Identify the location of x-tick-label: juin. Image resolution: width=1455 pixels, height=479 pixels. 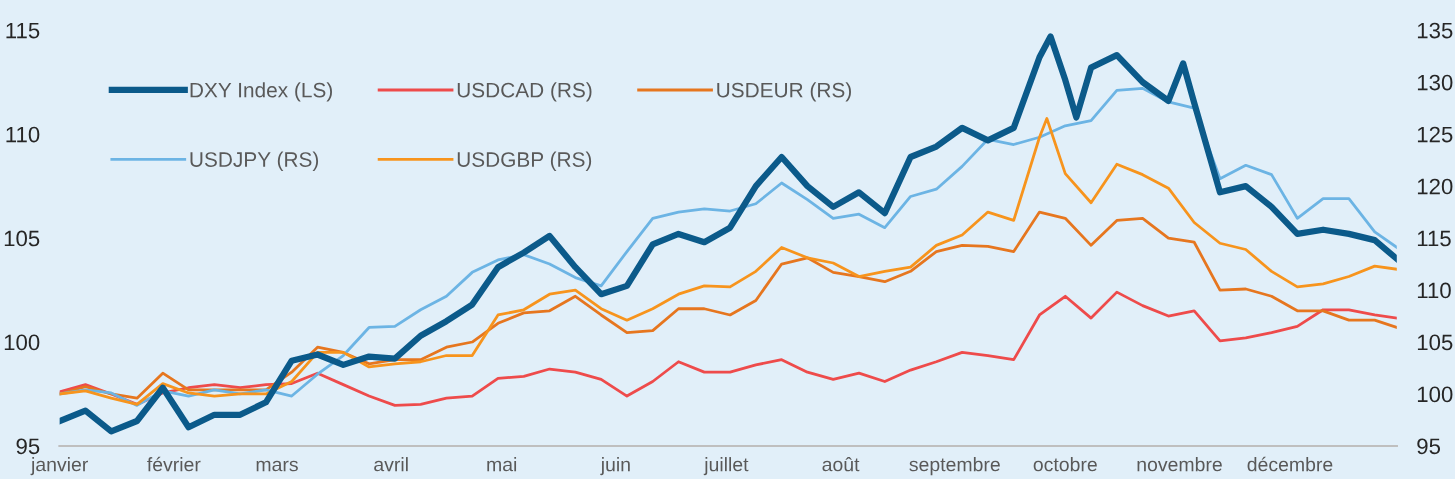
(615, 466).